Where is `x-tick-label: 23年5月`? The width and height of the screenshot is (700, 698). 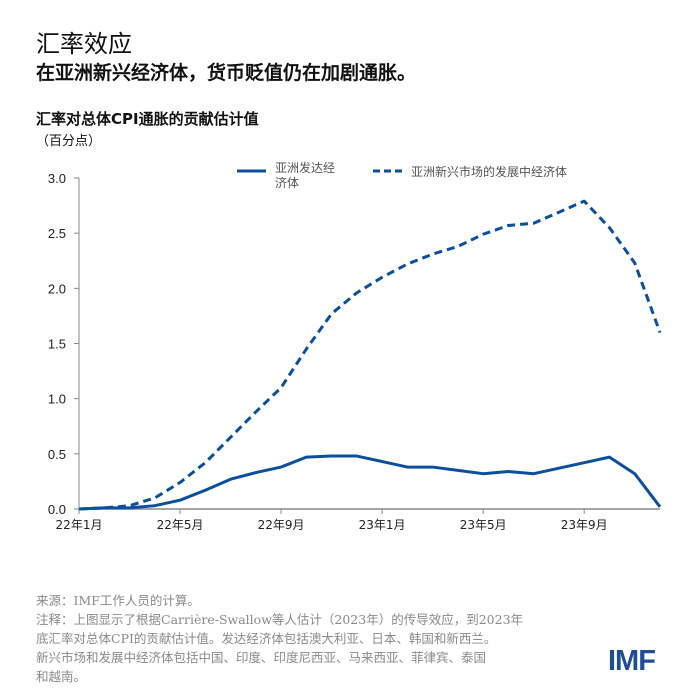
x-tick-label: 23年5月 is located at coordinates (483, 525).